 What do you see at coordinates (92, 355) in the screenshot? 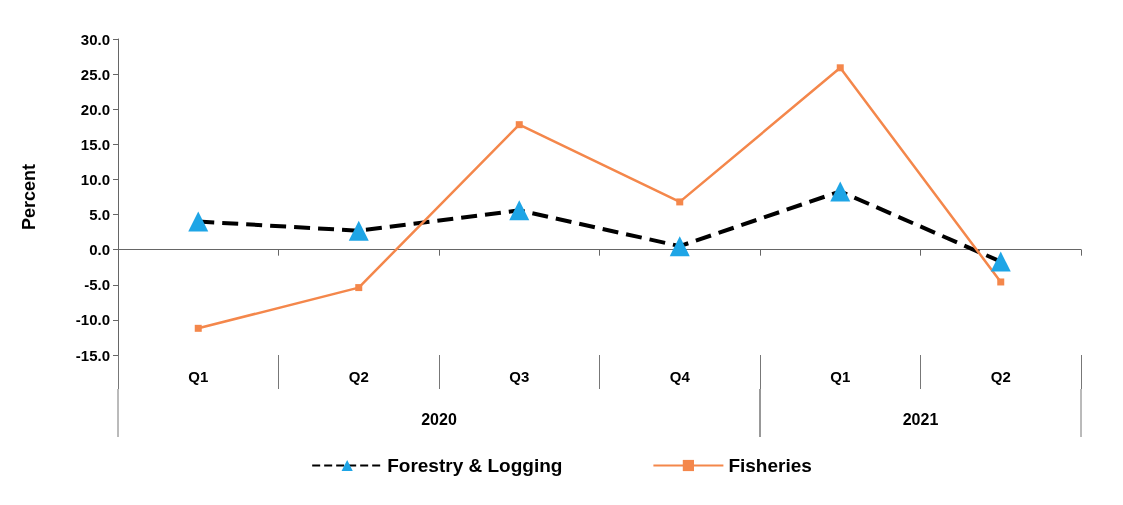
I see `y-tick-label: -15.0` at bounding box center [92, 355].